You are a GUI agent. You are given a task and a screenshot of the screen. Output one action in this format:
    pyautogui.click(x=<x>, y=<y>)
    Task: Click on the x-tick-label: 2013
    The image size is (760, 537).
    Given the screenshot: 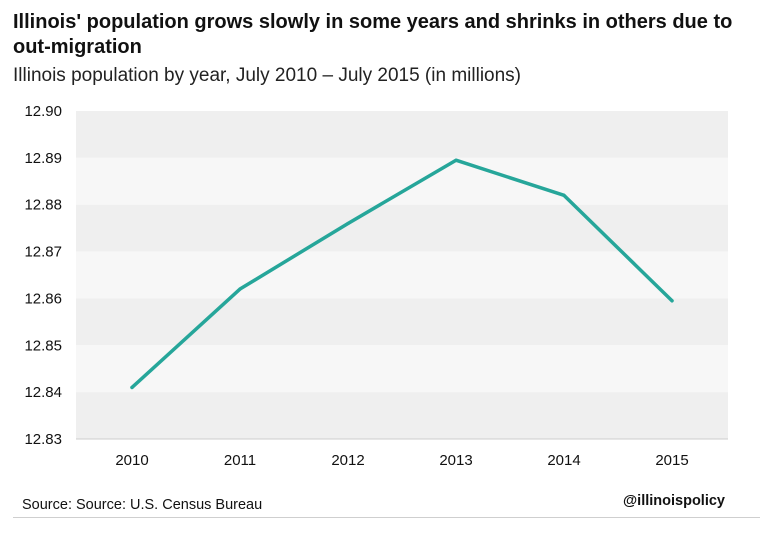 What is the action you would take?
    pyautogui.click(x=455, y=460)
    